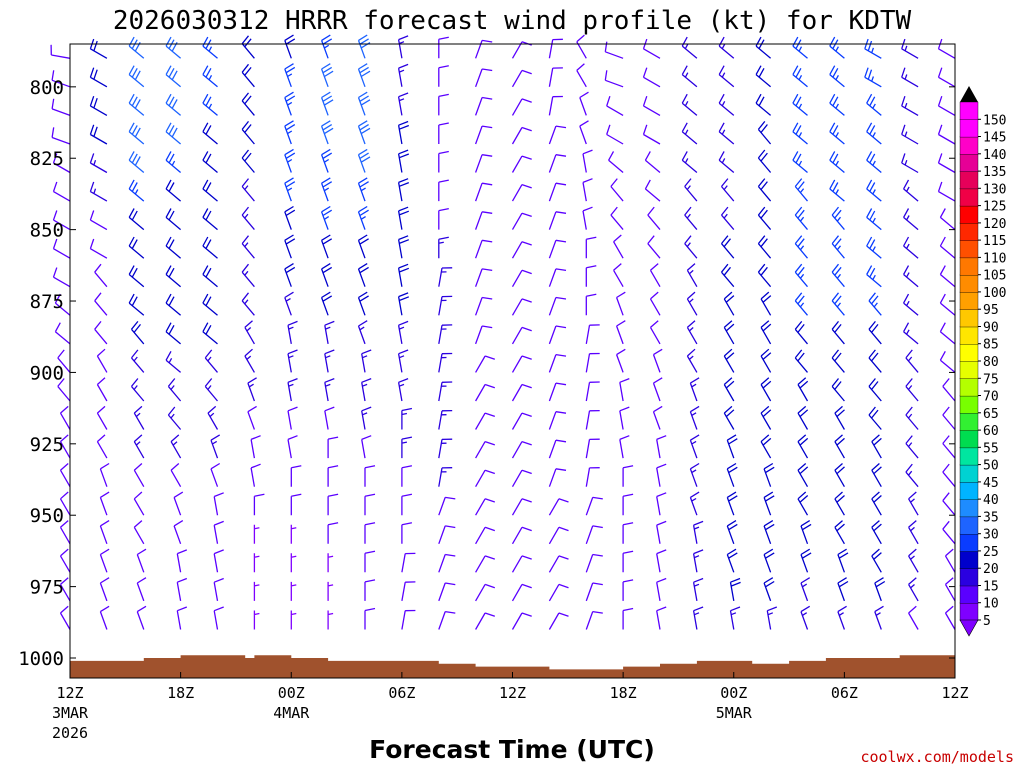 The image size is (1024, 768). What do you see at coordinates (994, 241) in the screenshot?
I see `colorbar-label: 115` at bounding box center [994, 241].